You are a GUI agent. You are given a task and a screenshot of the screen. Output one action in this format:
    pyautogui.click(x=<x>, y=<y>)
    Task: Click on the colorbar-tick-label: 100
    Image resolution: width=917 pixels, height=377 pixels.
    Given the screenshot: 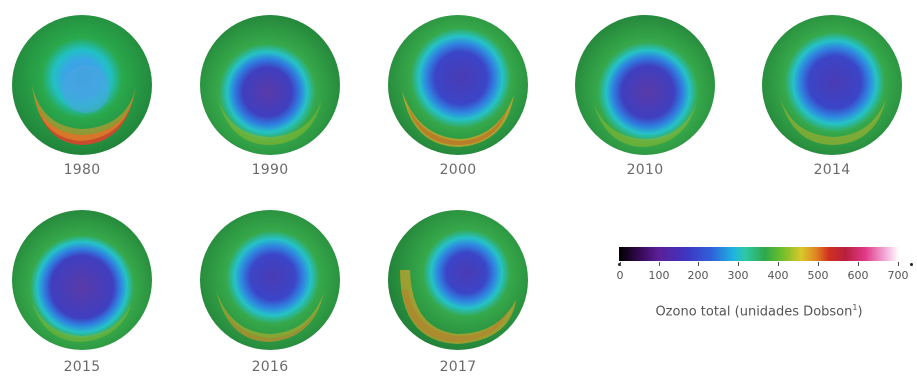 What is the action you would take?
    pyautogui.click(x=659, y=275)
    